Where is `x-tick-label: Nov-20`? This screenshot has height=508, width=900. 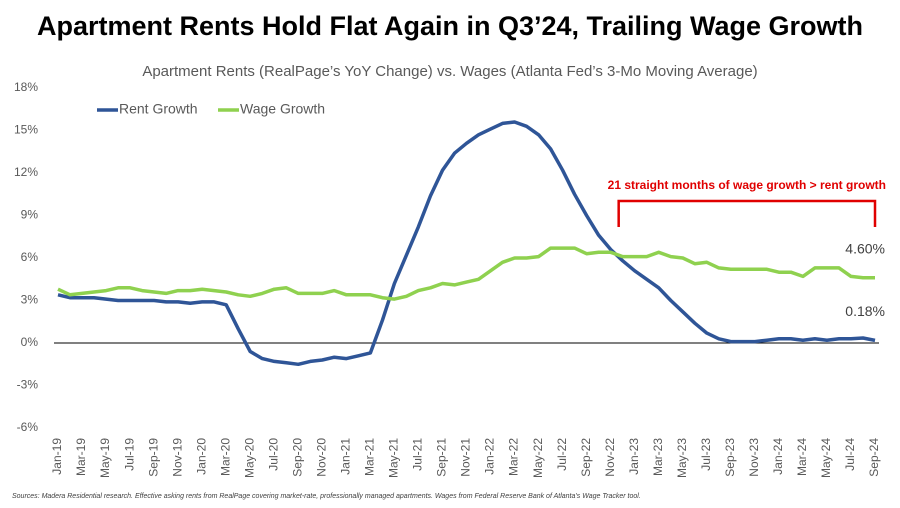 x-tick-label: Nov-20 is located at coordinates (321, 457).